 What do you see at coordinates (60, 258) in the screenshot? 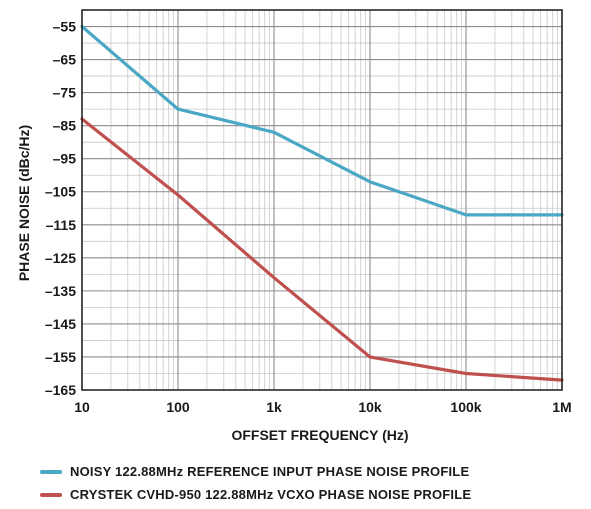
I see `y-tick-label: –125` at bounding box center [60, 258].